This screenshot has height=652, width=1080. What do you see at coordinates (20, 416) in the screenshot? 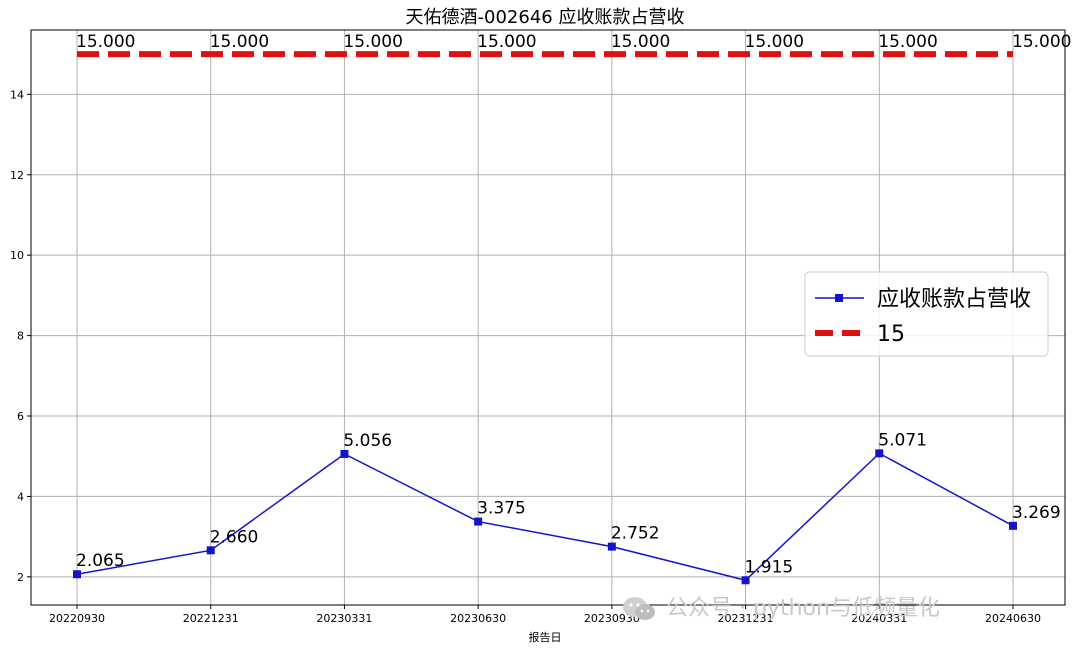
I see `y-tick-label: 6` at bounding box center [20, 416].